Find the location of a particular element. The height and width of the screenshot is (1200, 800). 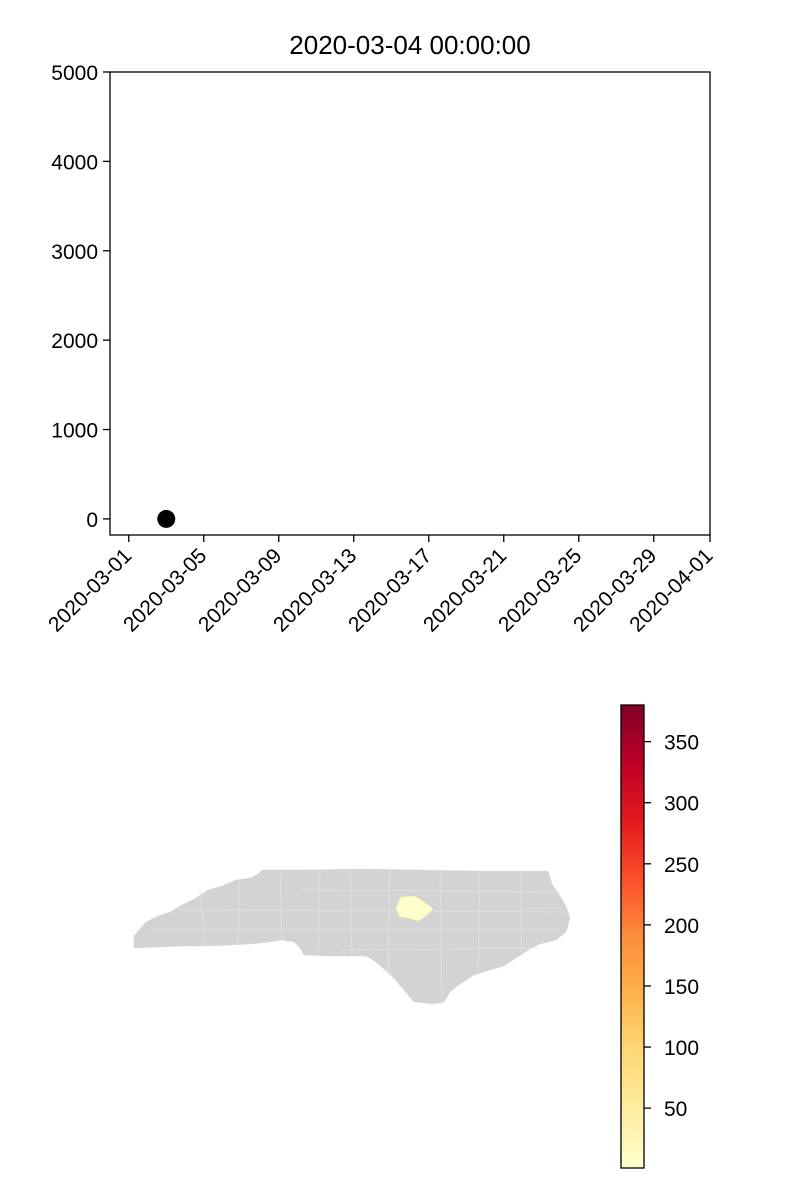

nc-county-map is located at coordinates (352, 936).